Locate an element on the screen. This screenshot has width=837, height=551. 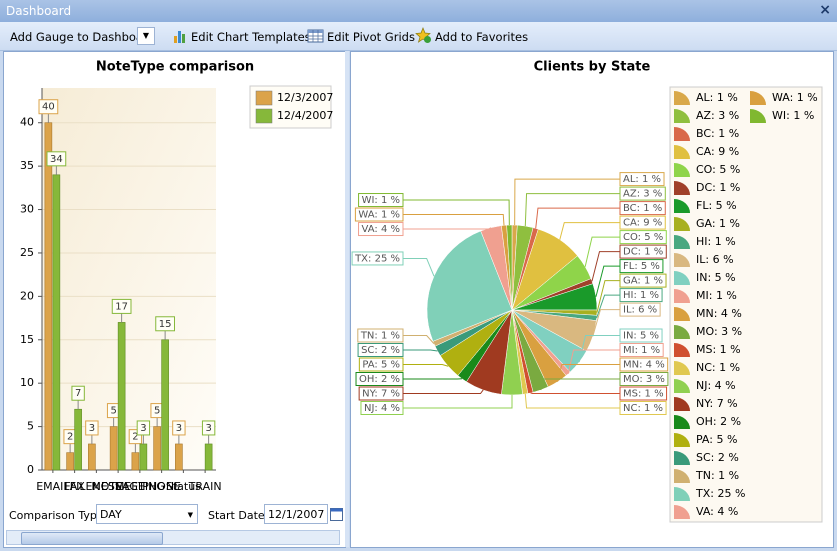
legend-label: GA: 1 % is located at coordinates (718, 223).